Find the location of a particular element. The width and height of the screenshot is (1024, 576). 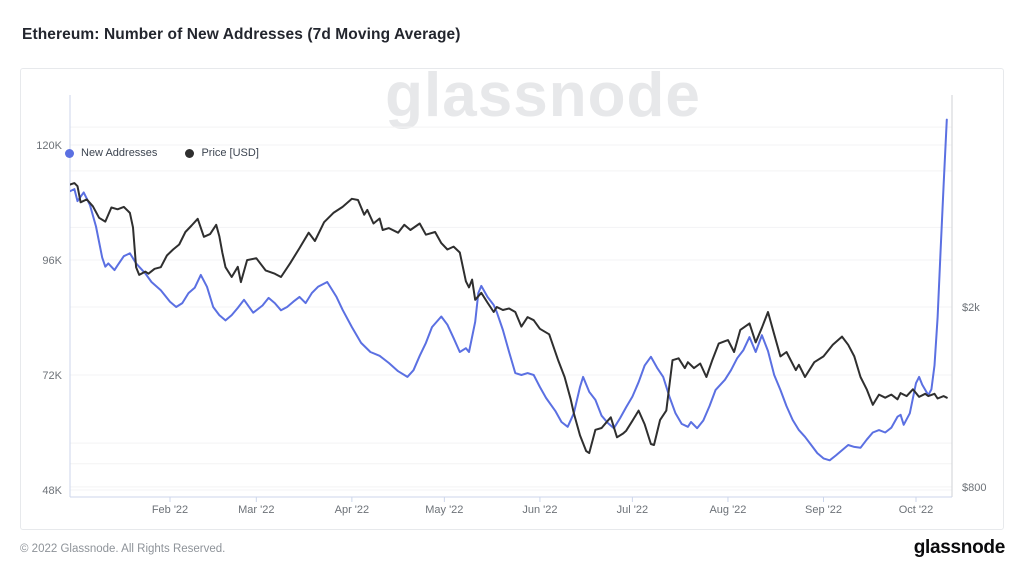

x-tick-label: Sep '22 is located at coordinates (823, 510).